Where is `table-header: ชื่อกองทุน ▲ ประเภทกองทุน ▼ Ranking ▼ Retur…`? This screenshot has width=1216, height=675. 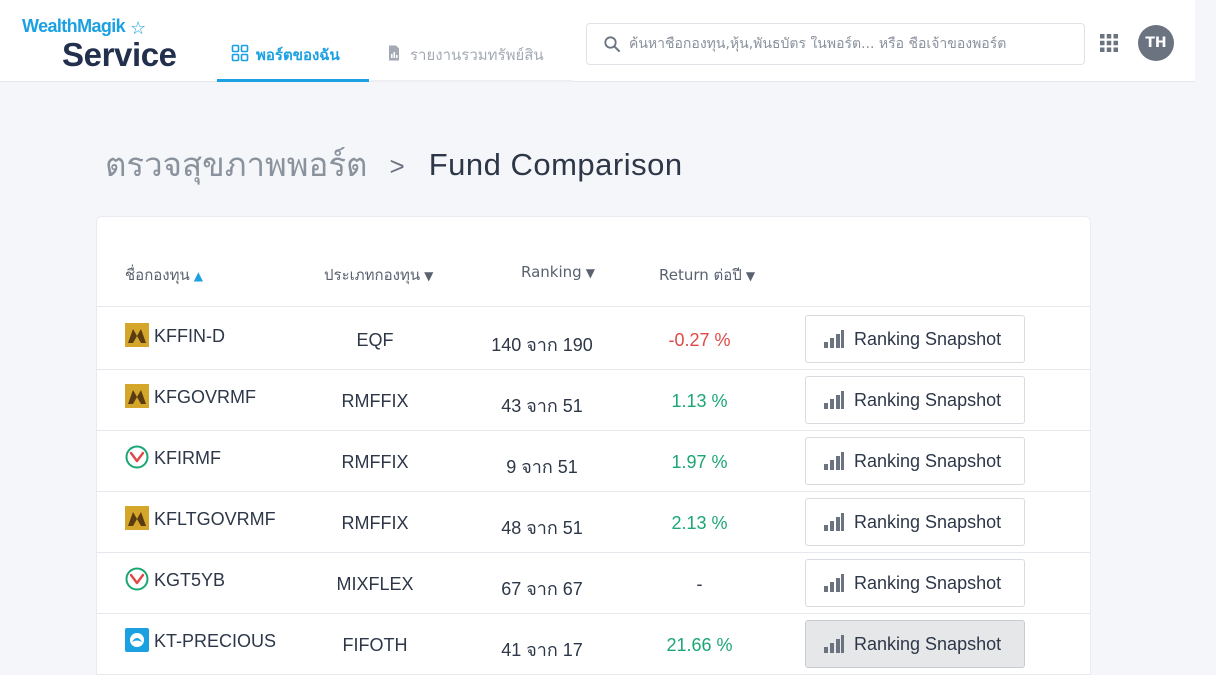
table-header: ชื่อกองทุน ▲ ประเภทกองทุน ▼ Ranking ▼ Retur… is located at coordinates (593, 262).